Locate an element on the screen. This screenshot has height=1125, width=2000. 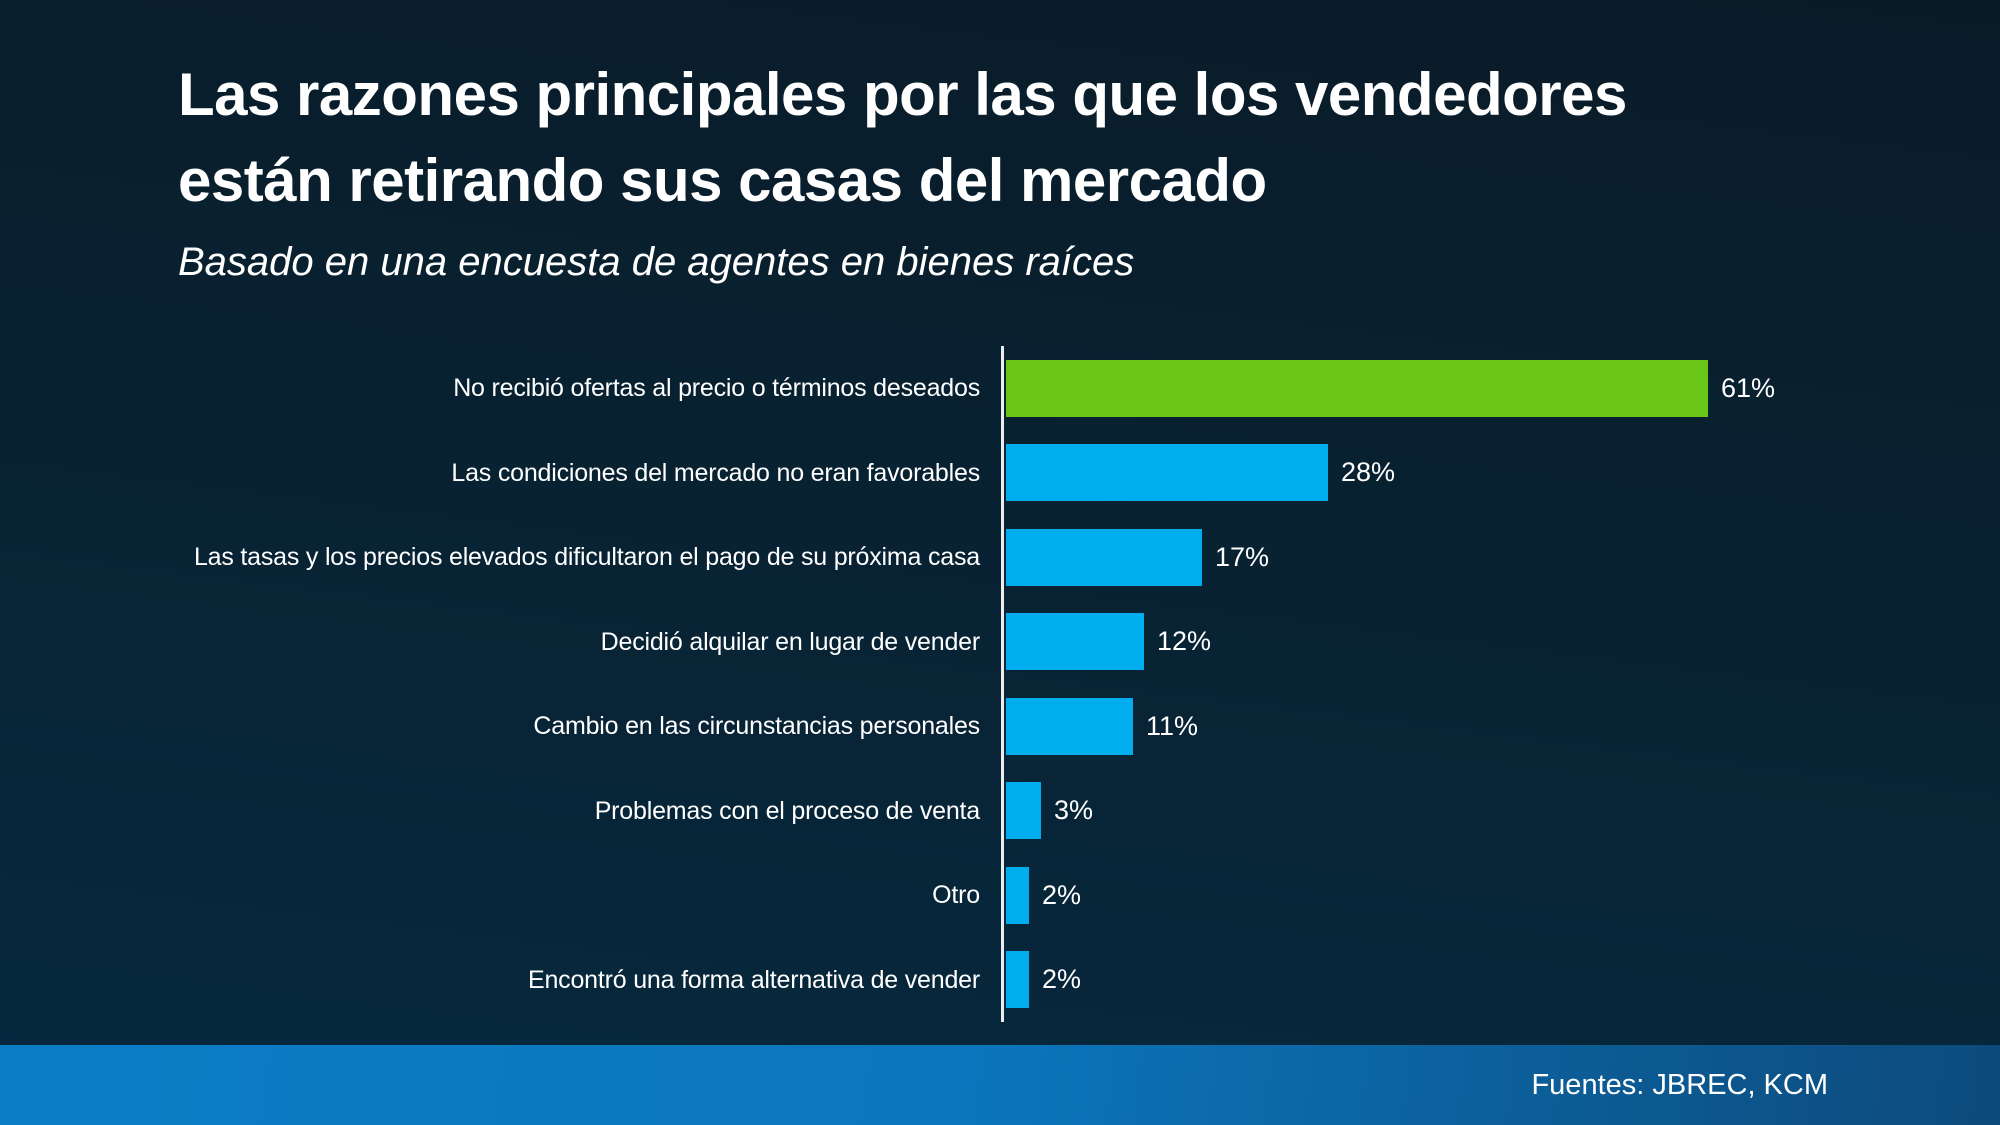
chart-row: Otro 2% is located at coordinates (1000, 895).